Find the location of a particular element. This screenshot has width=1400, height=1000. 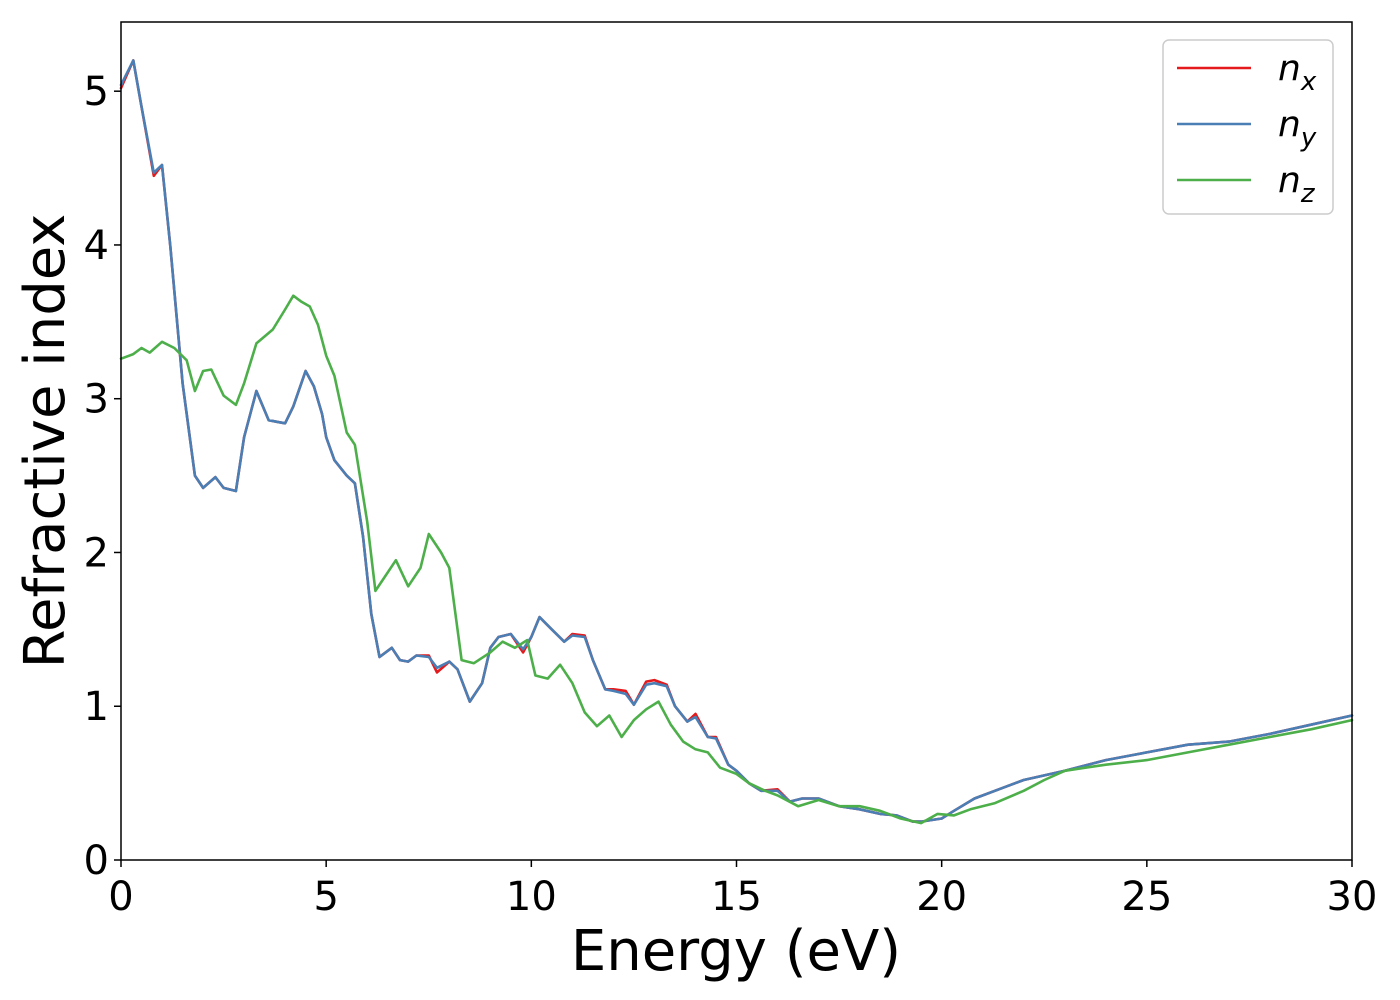

y-tick-label: 4 is located at coordinates (96, 246).